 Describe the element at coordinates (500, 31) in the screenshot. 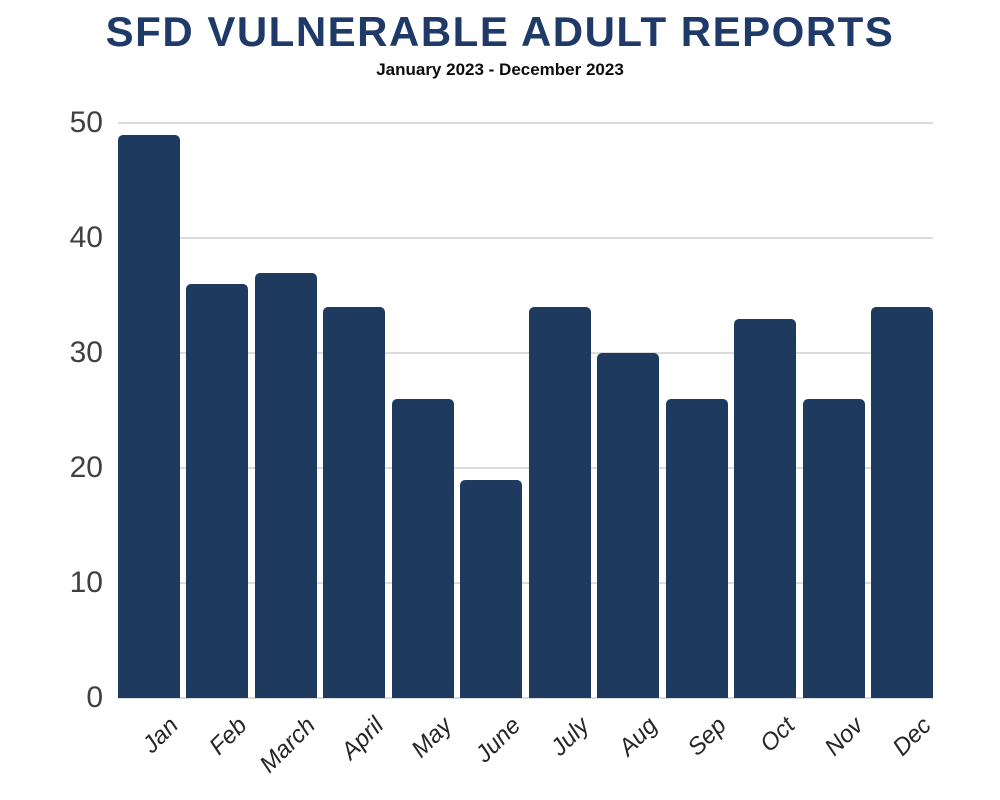

I see `chart-title: SFD VULNERABLE ADULT REPORTS` at that location.